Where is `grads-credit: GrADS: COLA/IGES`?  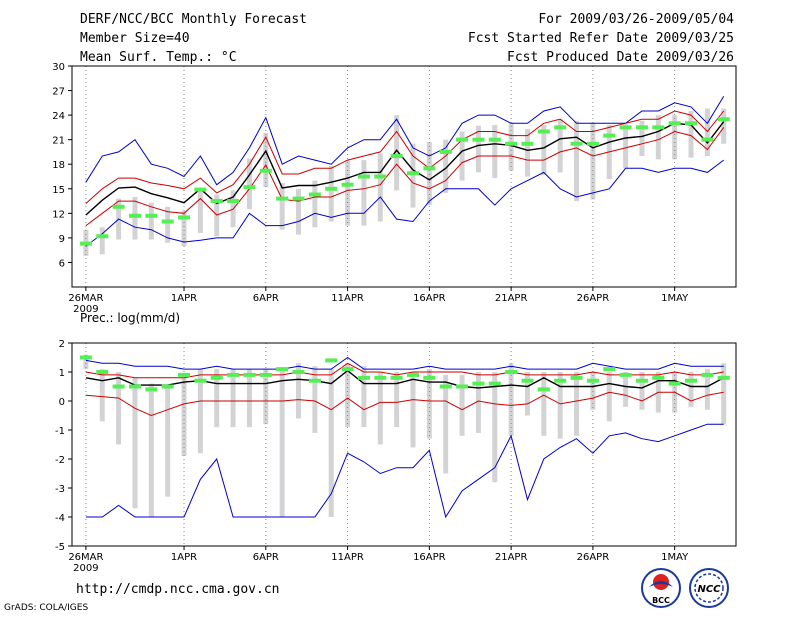
grads-credit: GrADS: COLA/IGES is located at coordinates (46, 608).